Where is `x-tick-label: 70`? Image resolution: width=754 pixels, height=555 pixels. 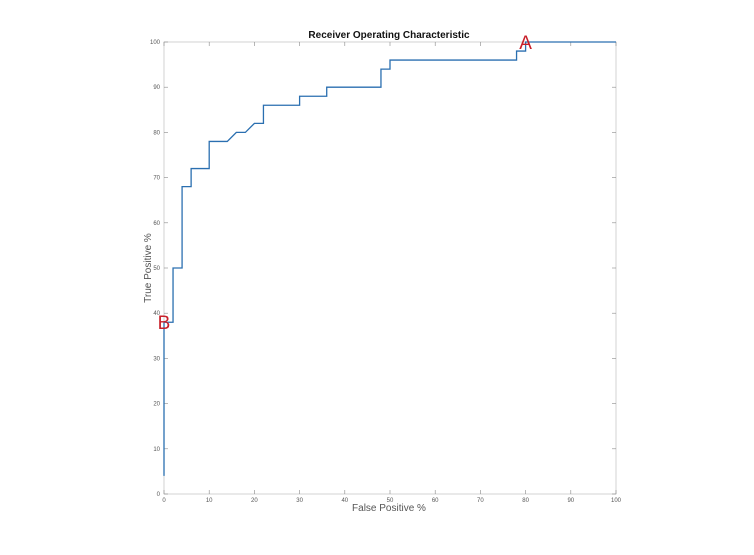
x-tick-label: 70 is located at coordinates (480, 501).